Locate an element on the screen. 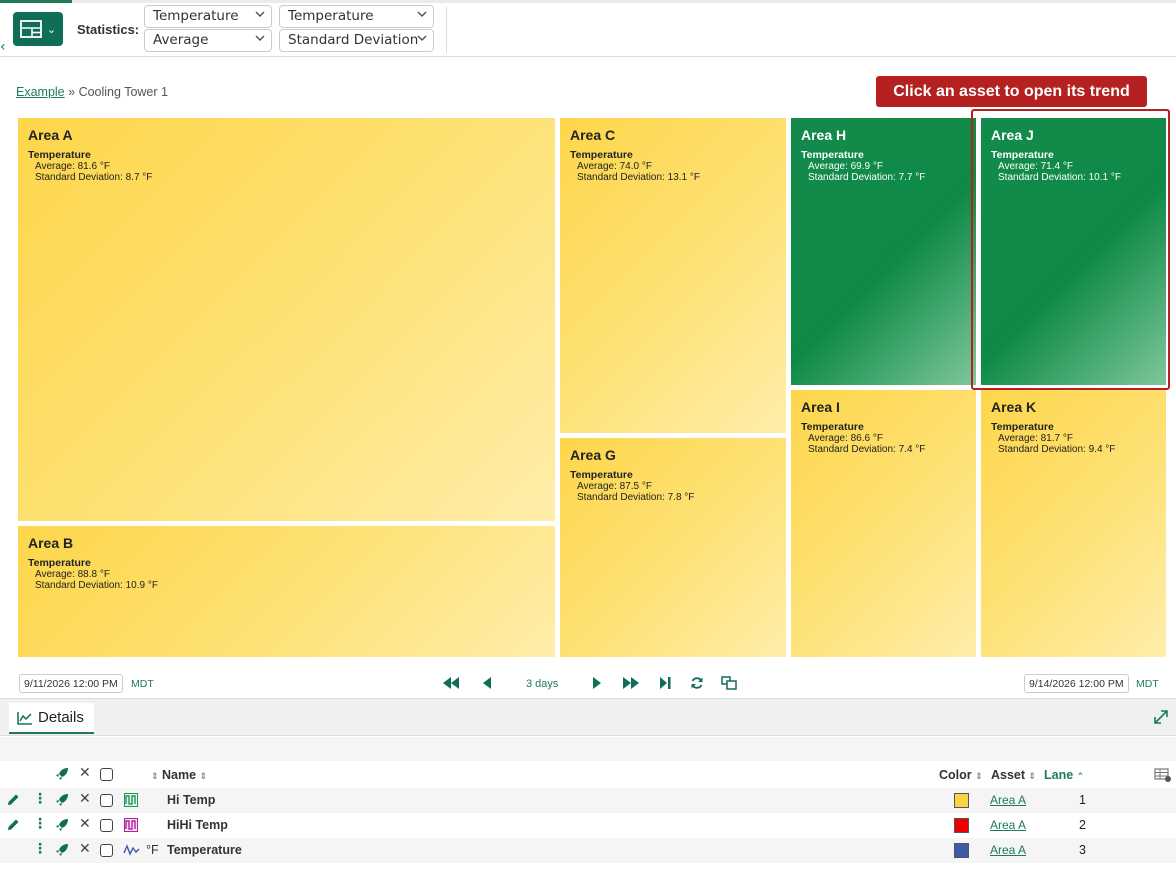 This screenshot has width=1176, height=878. tile-name: Area K is located at coordinates (1014, 407).